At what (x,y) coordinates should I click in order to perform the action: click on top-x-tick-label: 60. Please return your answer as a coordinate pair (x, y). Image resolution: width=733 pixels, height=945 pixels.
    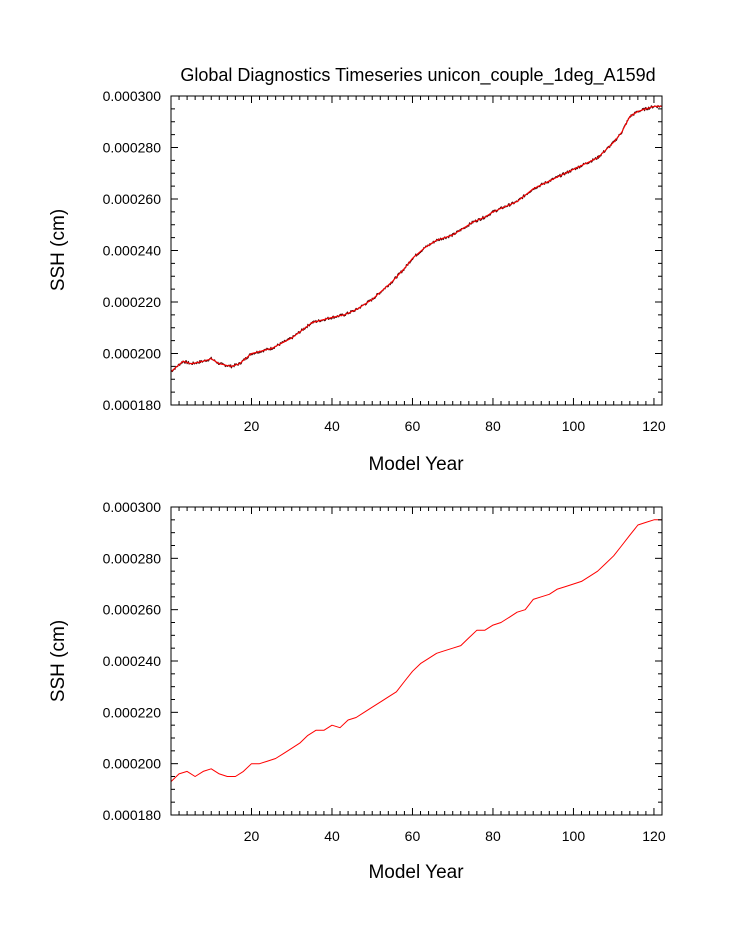
    Looking at the image, I should click on (413, 426).